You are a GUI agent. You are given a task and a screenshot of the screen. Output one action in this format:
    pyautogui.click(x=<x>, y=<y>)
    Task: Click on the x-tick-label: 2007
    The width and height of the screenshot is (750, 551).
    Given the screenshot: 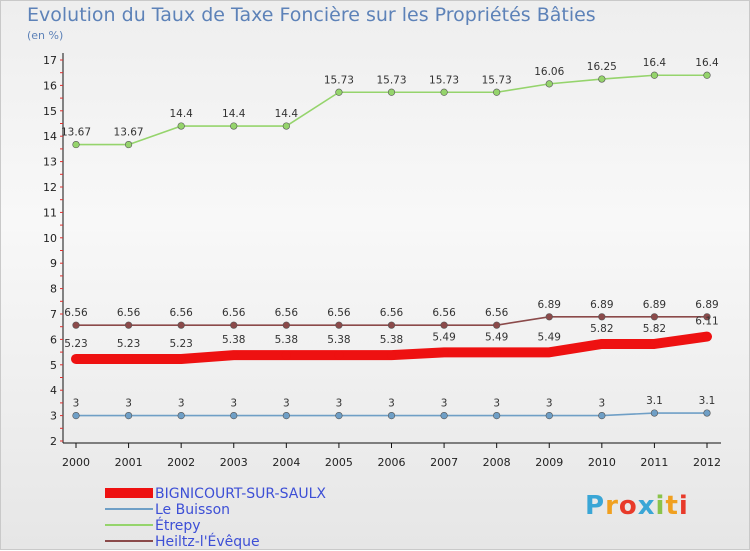 What is the action you would take?
    pyautogui.click(x=444, y=462)
    